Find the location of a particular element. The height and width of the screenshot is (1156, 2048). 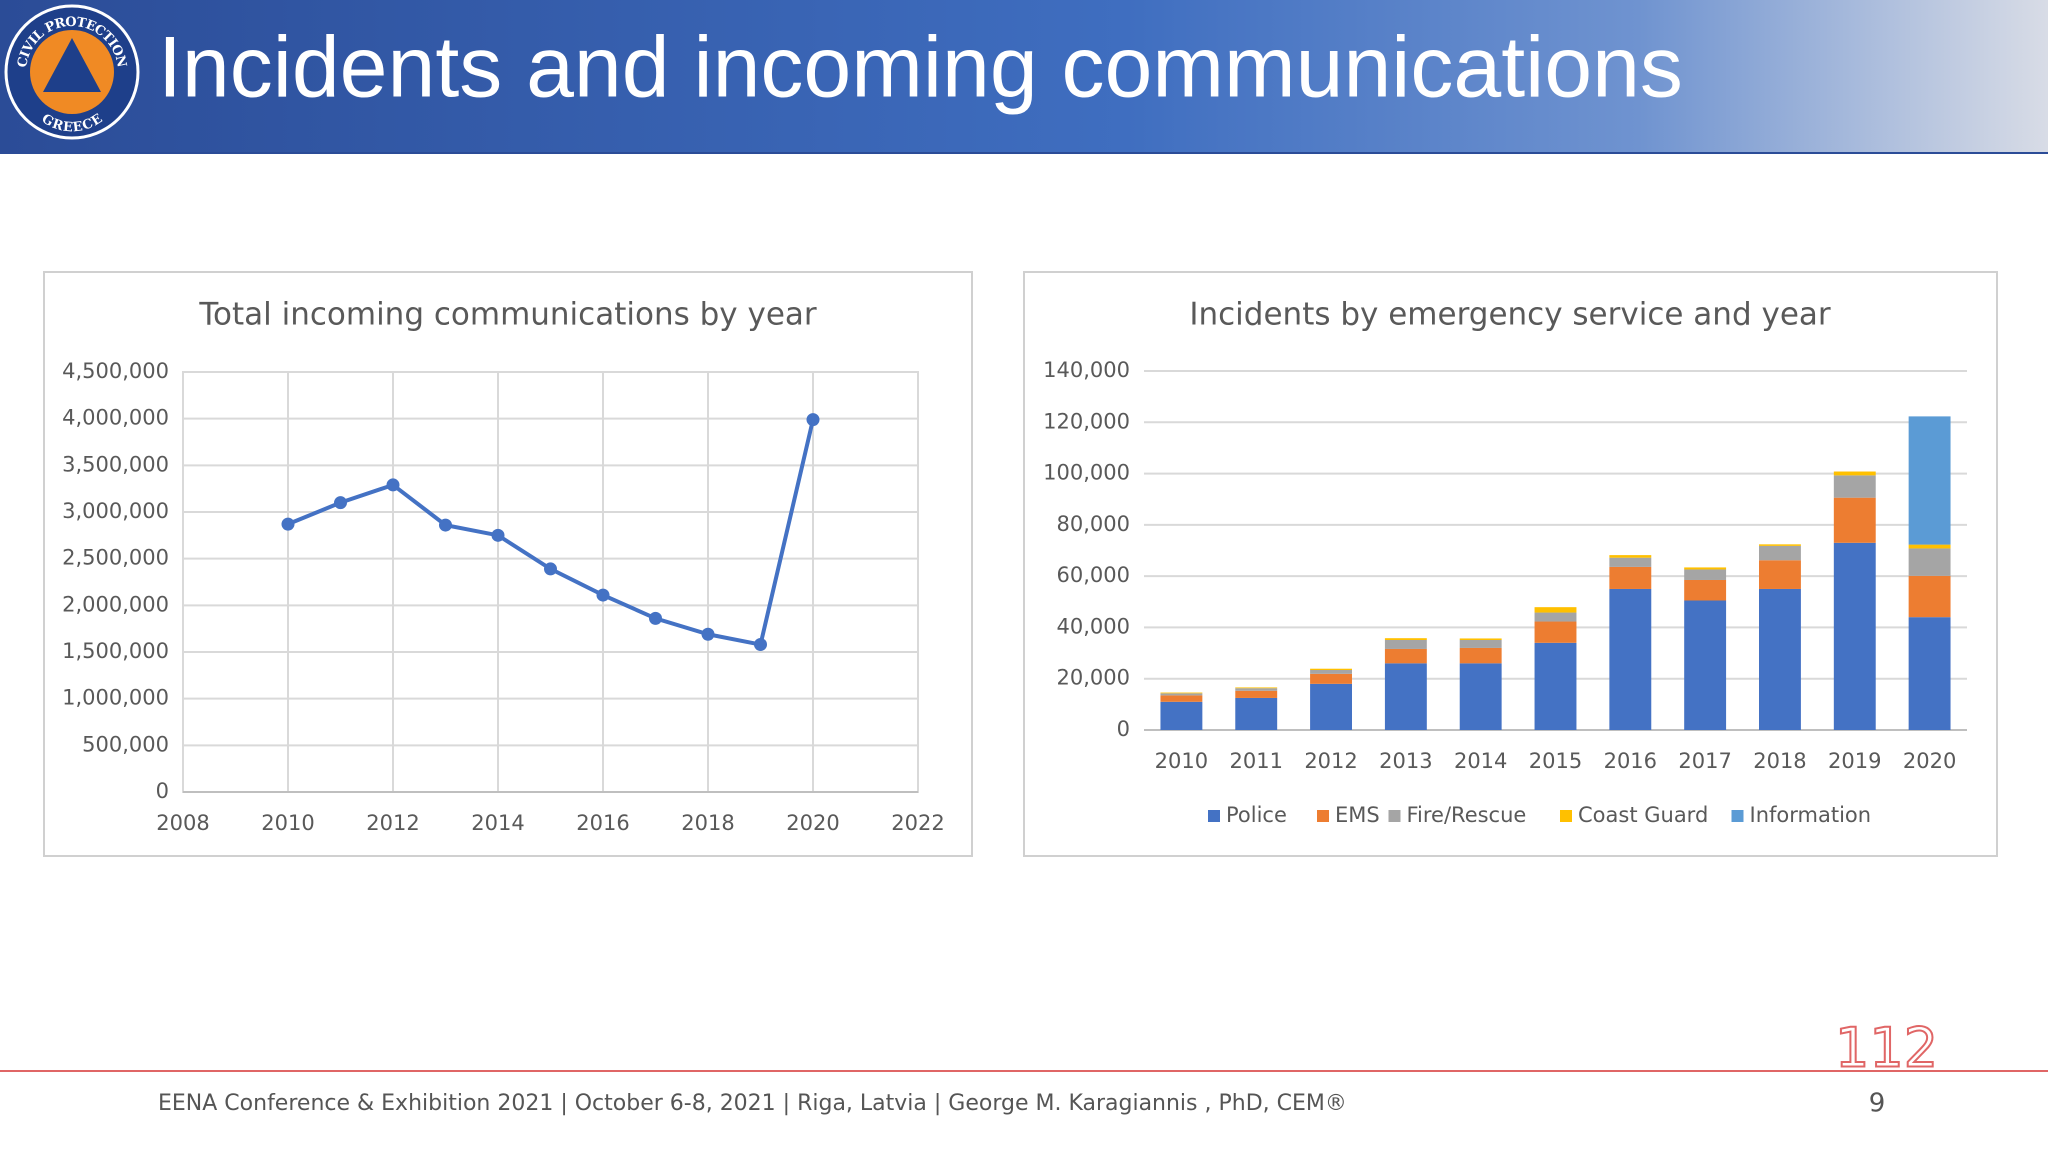

x-tick-label: 2022 is located at coordinates (917, 823).